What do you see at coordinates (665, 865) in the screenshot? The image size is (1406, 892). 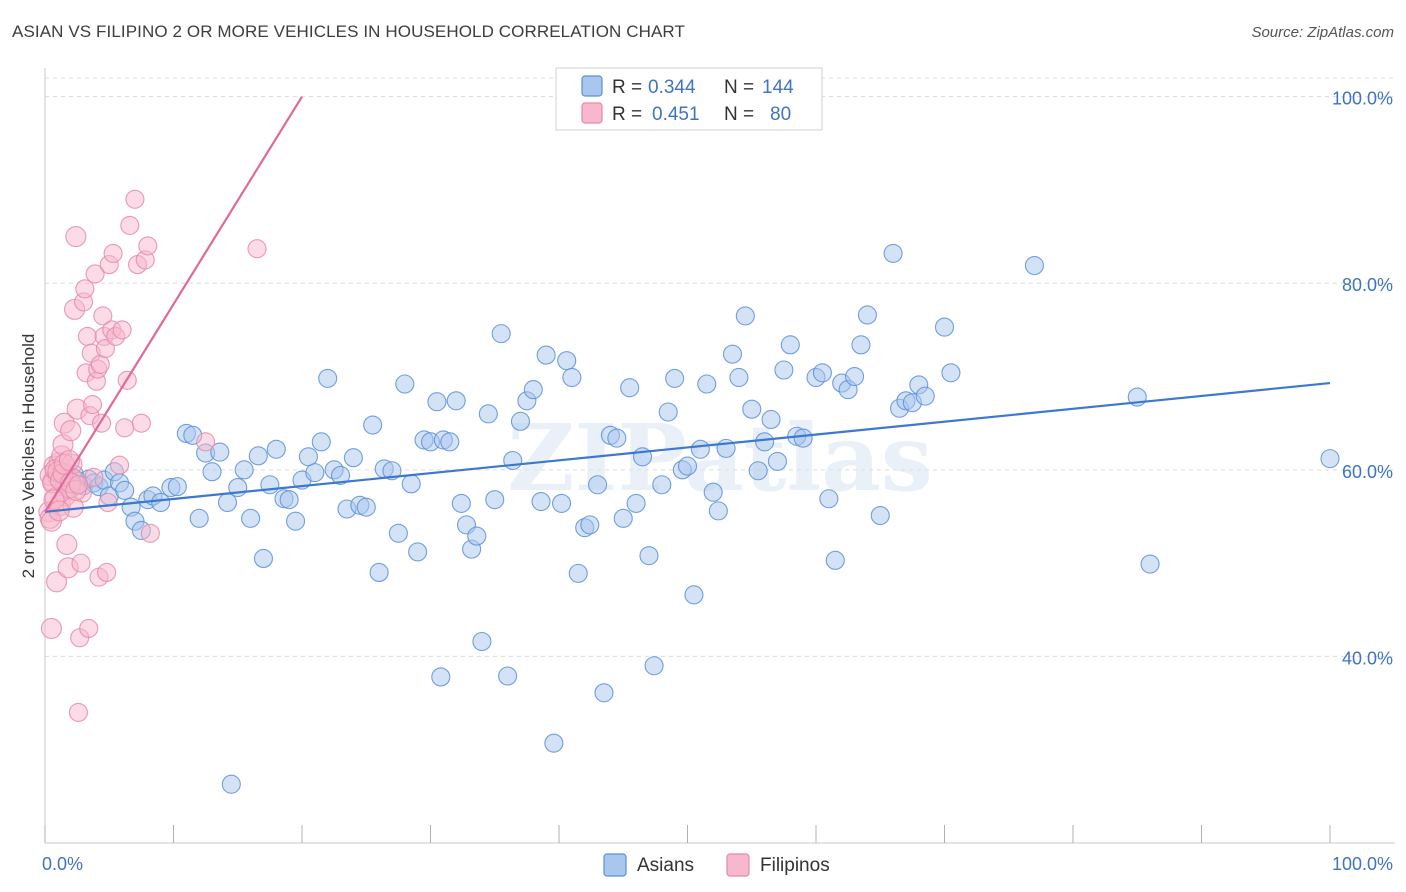 I see `bottom-legend-label-asians: Asians` at bounding box center [665, 865].